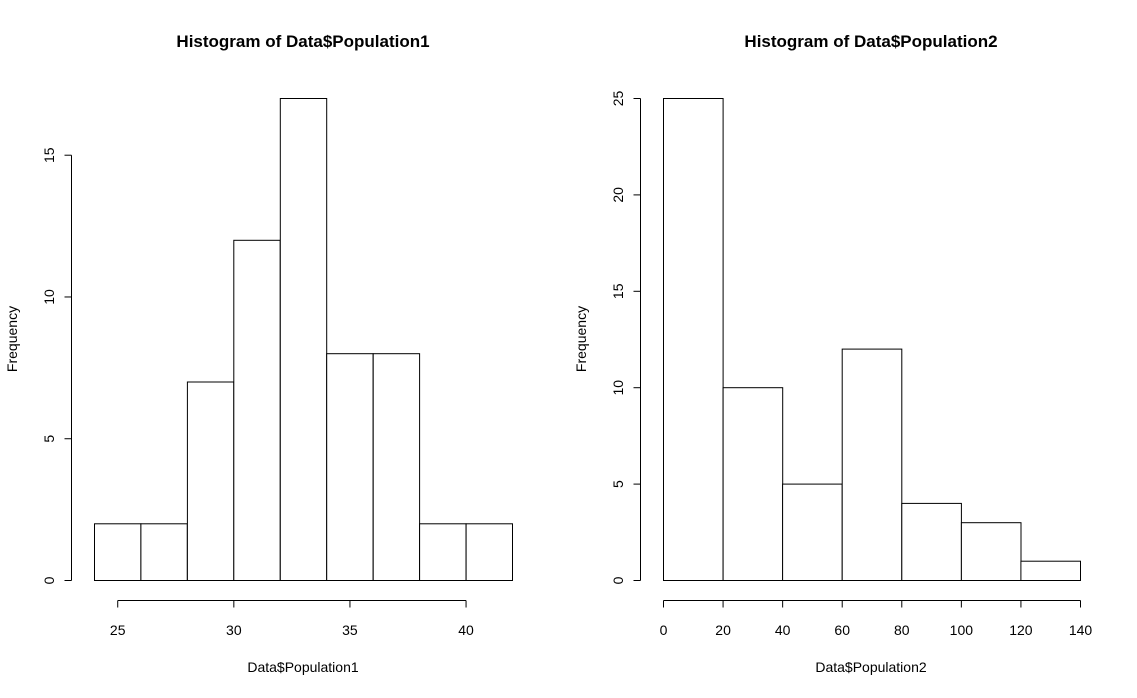  Describe the element at coordinates (723, 630) in the screenshot. I see `x-tick-label: 20` at that location.